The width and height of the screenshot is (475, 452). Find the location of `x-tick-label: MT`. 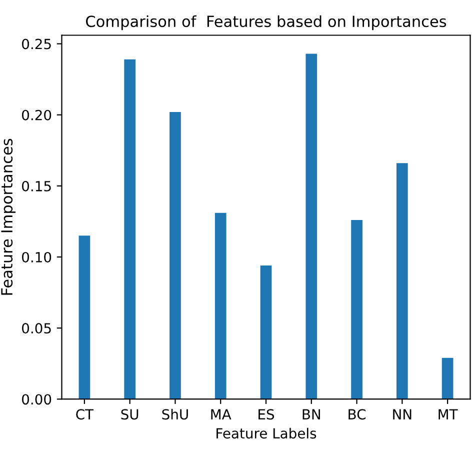

x-tick-label: MT is located at coordinates (448, 414).